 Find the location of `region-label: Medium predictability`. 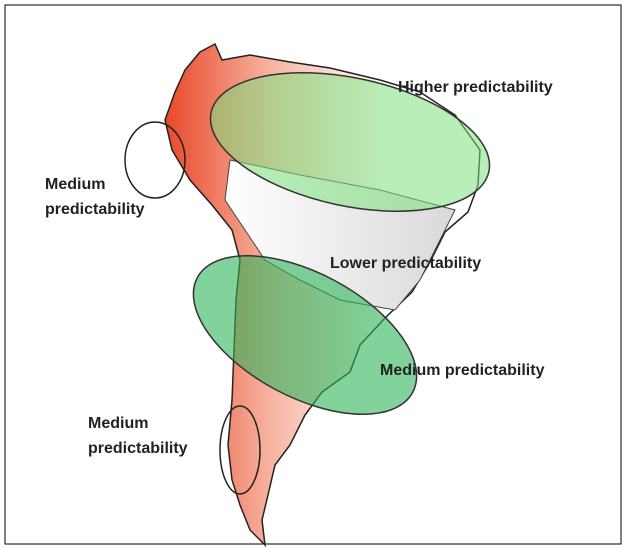

region-label: Medium predictability is located at coordinates (462, 370).